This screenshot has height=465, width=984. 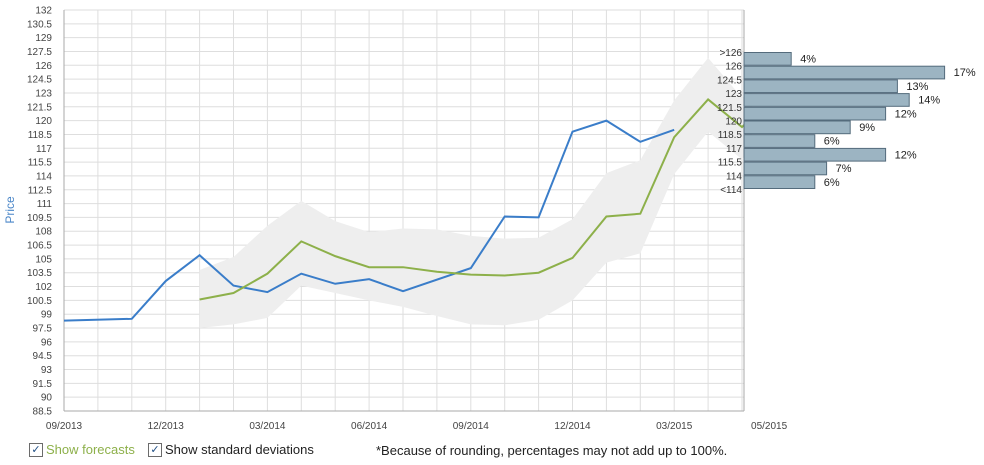 What do you see at coordinates (39, 273) in the screenshot?
I see `y-tick-label: 103.5` at bounding box center [39, 273].